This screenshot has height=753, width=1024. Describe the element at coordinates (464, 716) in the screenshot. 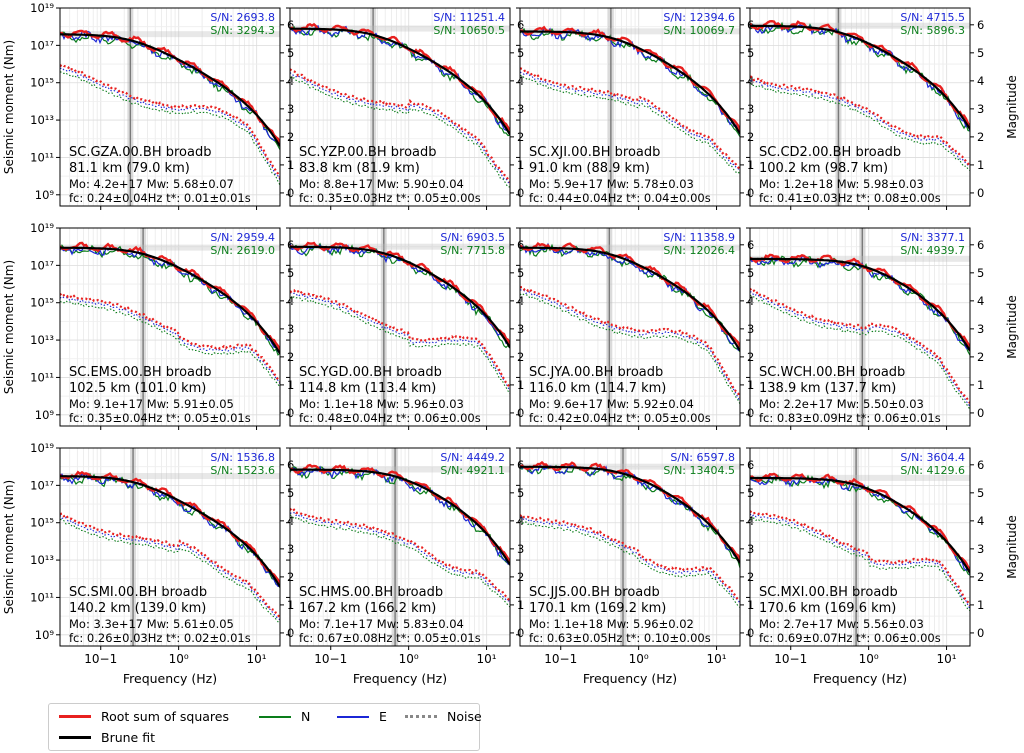

I see `legend-label-noise: Noise` at that location.